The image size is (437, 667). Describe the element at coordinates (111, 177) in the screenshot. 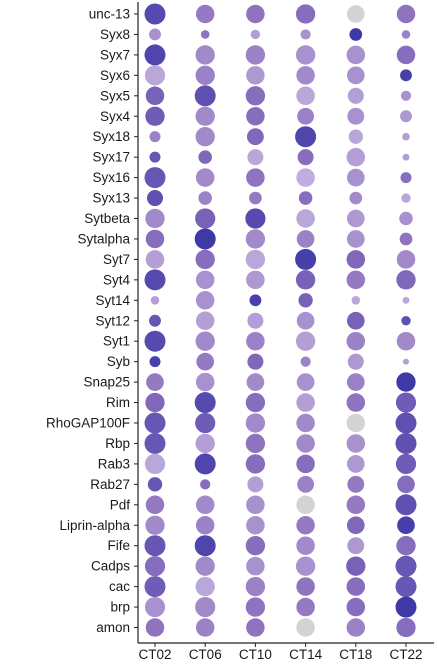

I see `y-tick-label: Syx16` at that location.